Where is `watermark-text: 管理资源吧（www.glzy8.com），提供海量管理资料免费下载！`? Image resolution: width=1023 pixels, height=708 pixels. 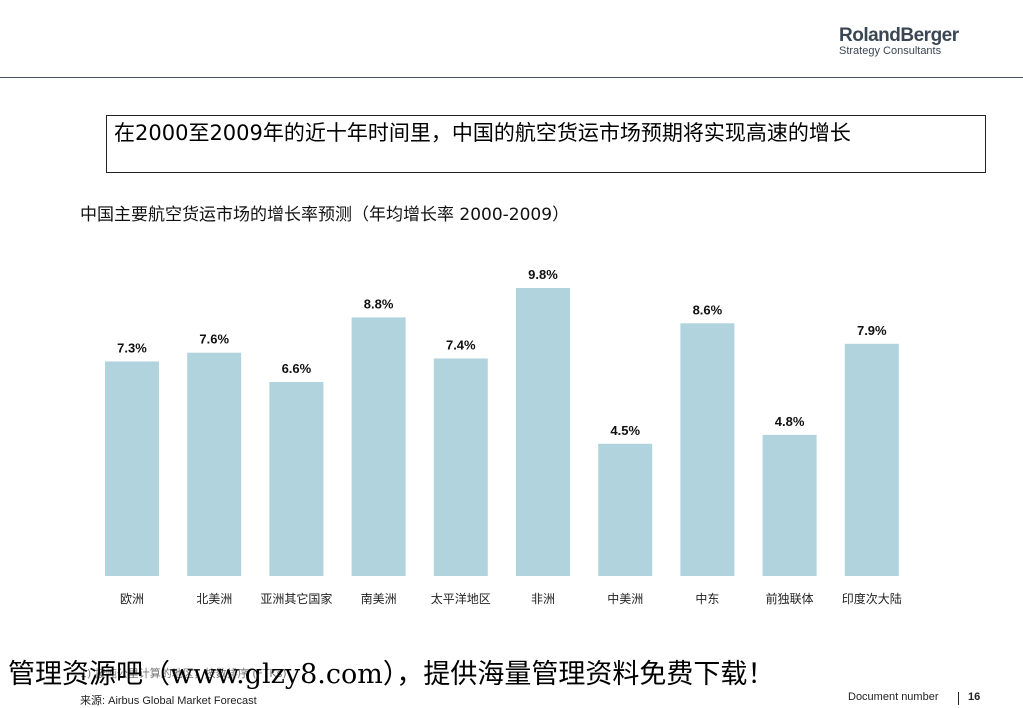
watermark-text: 管理资源吧（www.glzy8.com），提供海量管理资料免费下载！ is located at coordinates (391, 674).